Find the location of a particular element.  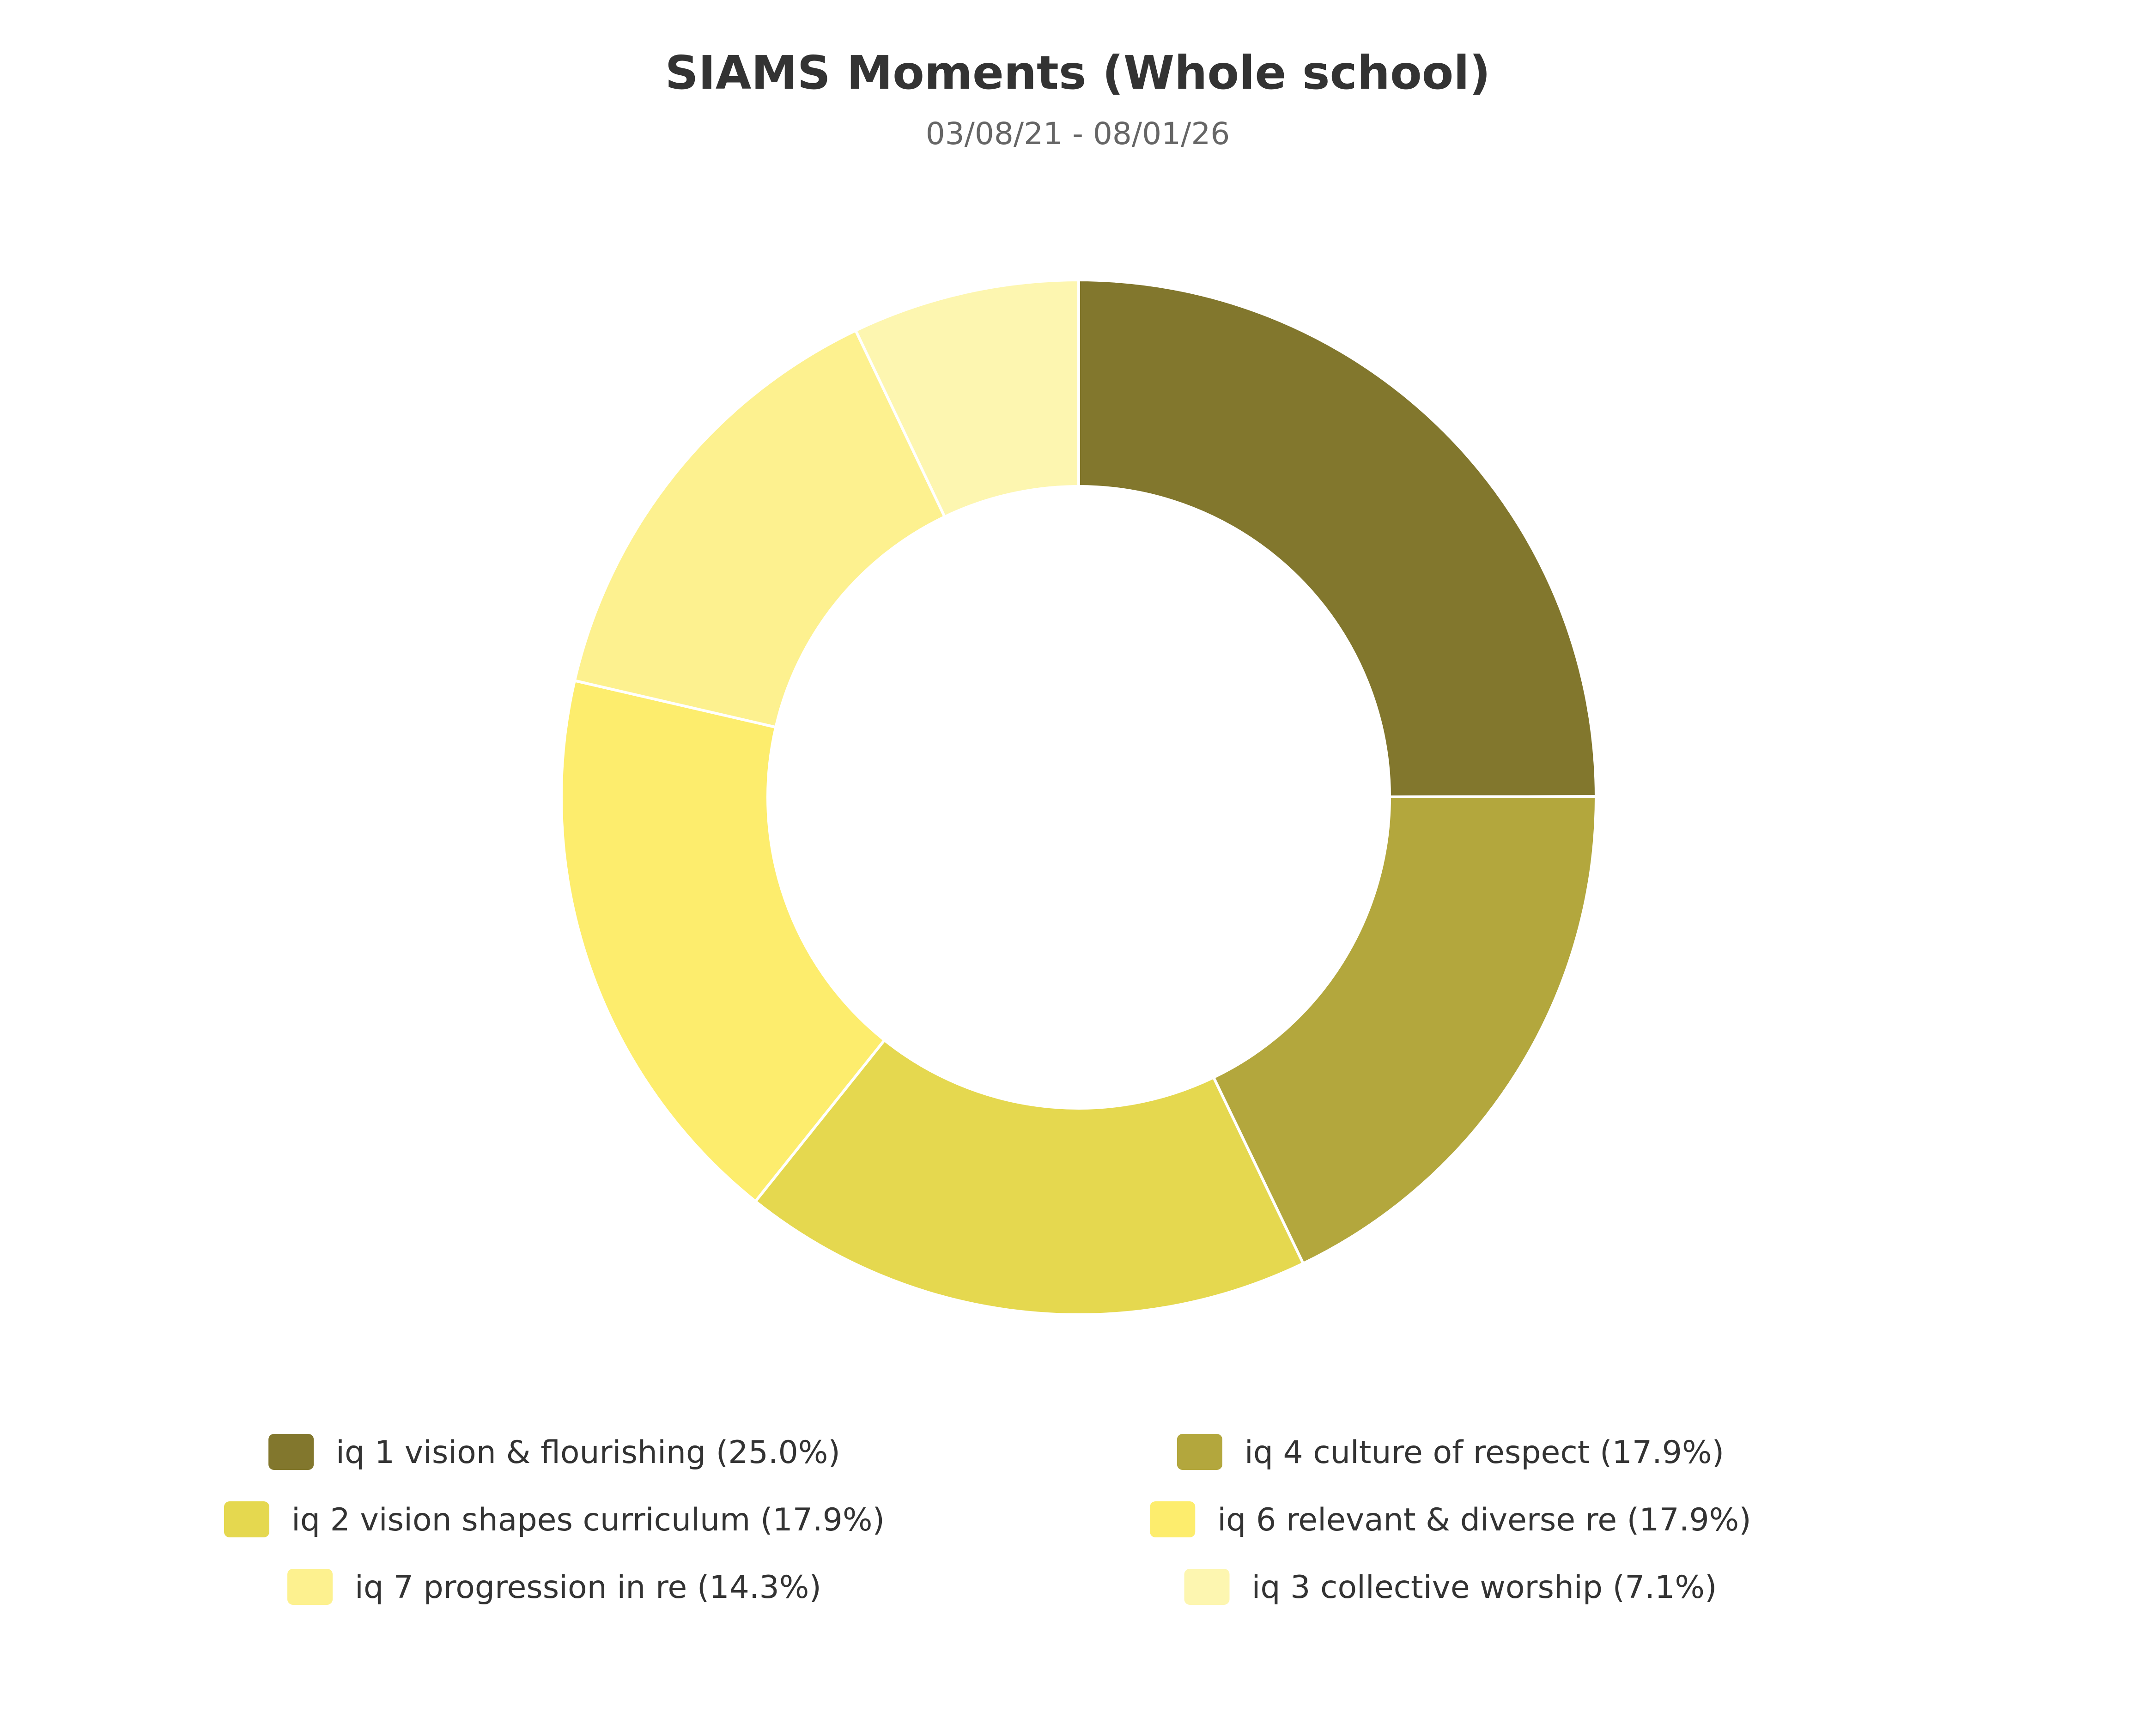

chart-title: SIAMS Moments (Whole school) is located at coordinates (1078, 73).